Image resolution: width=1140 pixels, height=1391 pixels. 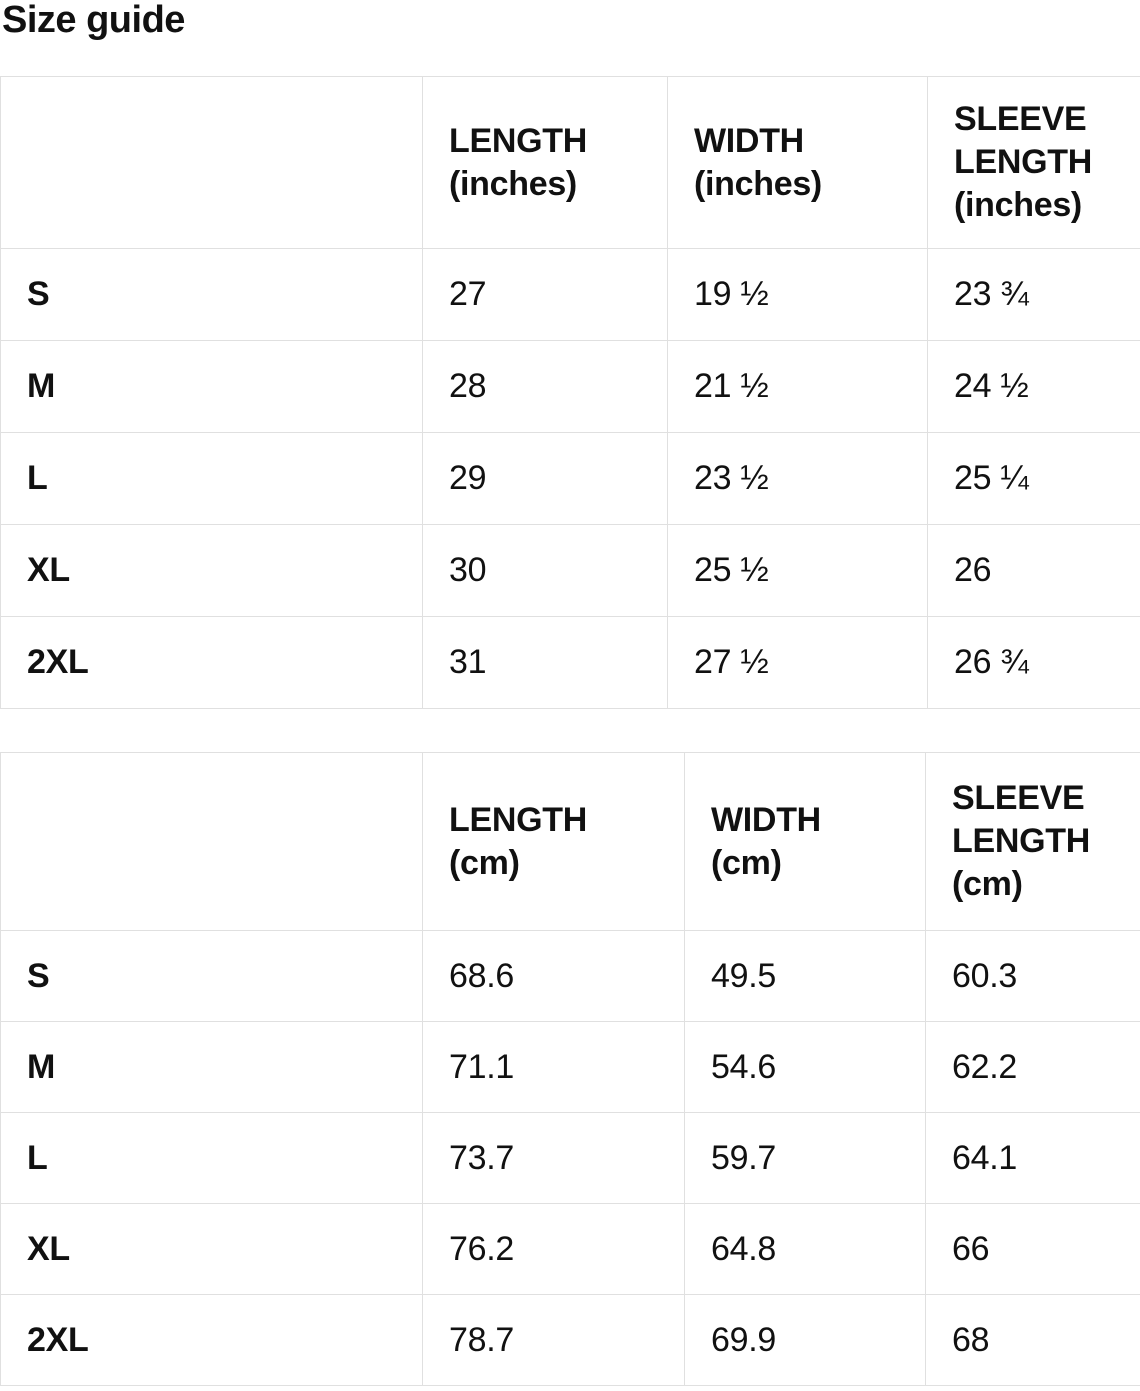 I want to click on cell-value: 30, so click(x=545, y=570).